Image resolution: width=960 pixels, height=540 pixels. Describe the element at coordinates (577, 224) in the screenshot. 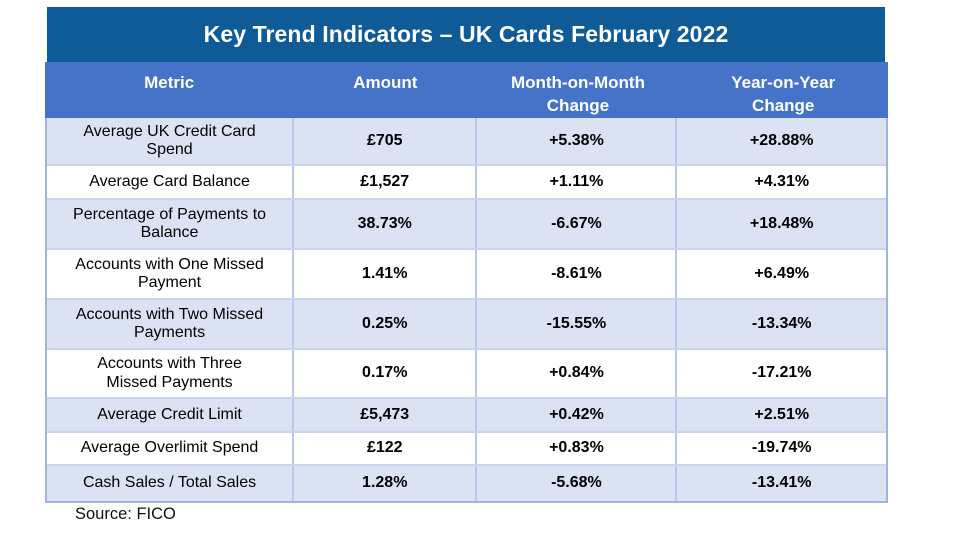

I see `mom-change-cell: -6.67%` at that location.